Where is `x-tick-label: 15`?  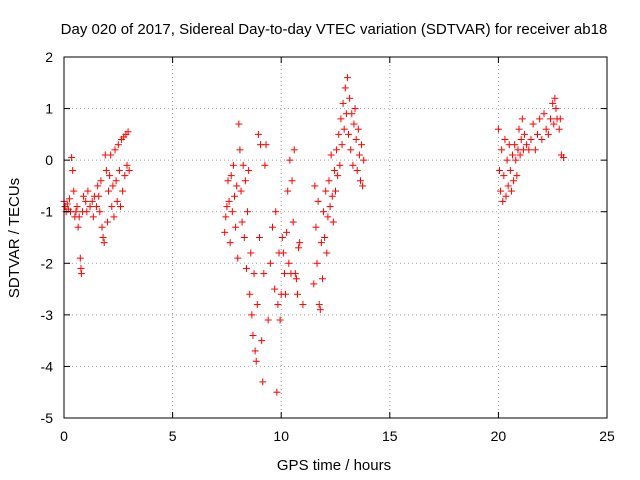 x-tick-label: 15 is located at coordinates (390, 436).